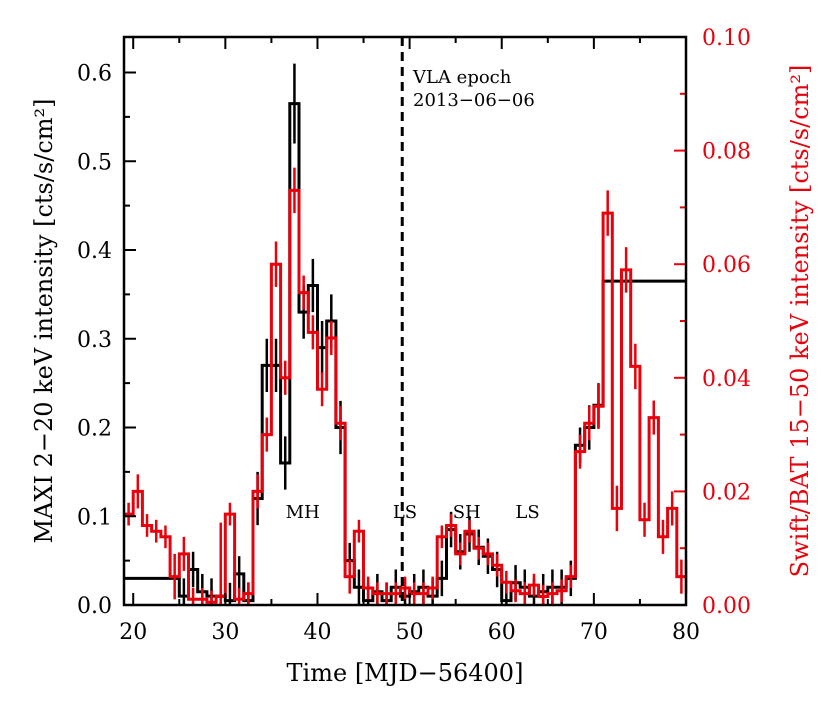 The image size is (830, 712). I want to click on y-right-tick-label: 0.04, so click(726, 379).